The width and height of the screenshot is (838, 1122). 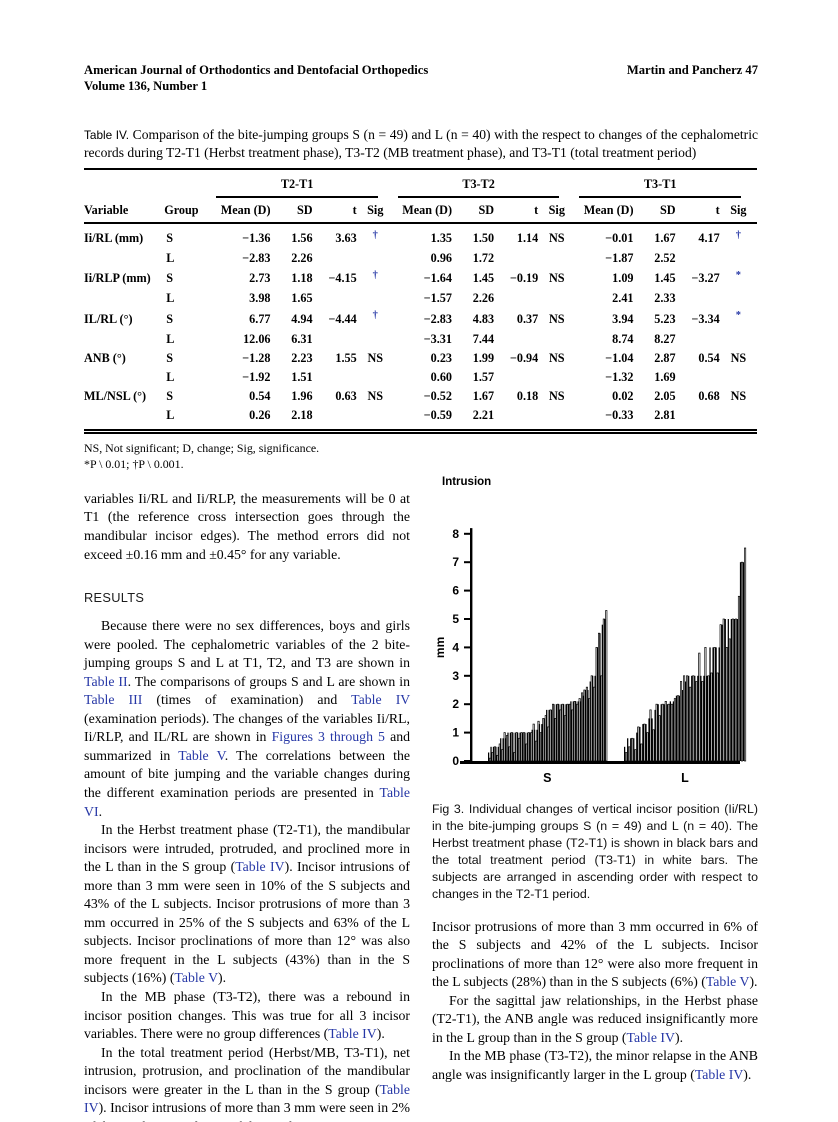 What do you see at coordinates (441, 257) in the screenshot?
I see `cell-value: 0.96` at bounding box center [441, 257].